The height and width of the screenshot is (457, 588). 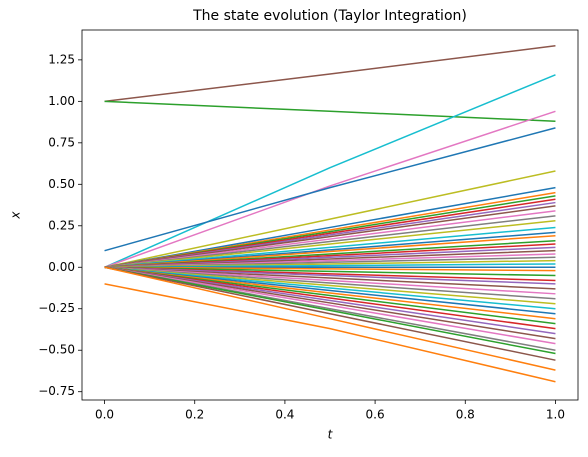 What do you see at coordinates (61, 142) in the screenshot?
I see `y-tick-label: 0.75` at bounding box center [61, 142].